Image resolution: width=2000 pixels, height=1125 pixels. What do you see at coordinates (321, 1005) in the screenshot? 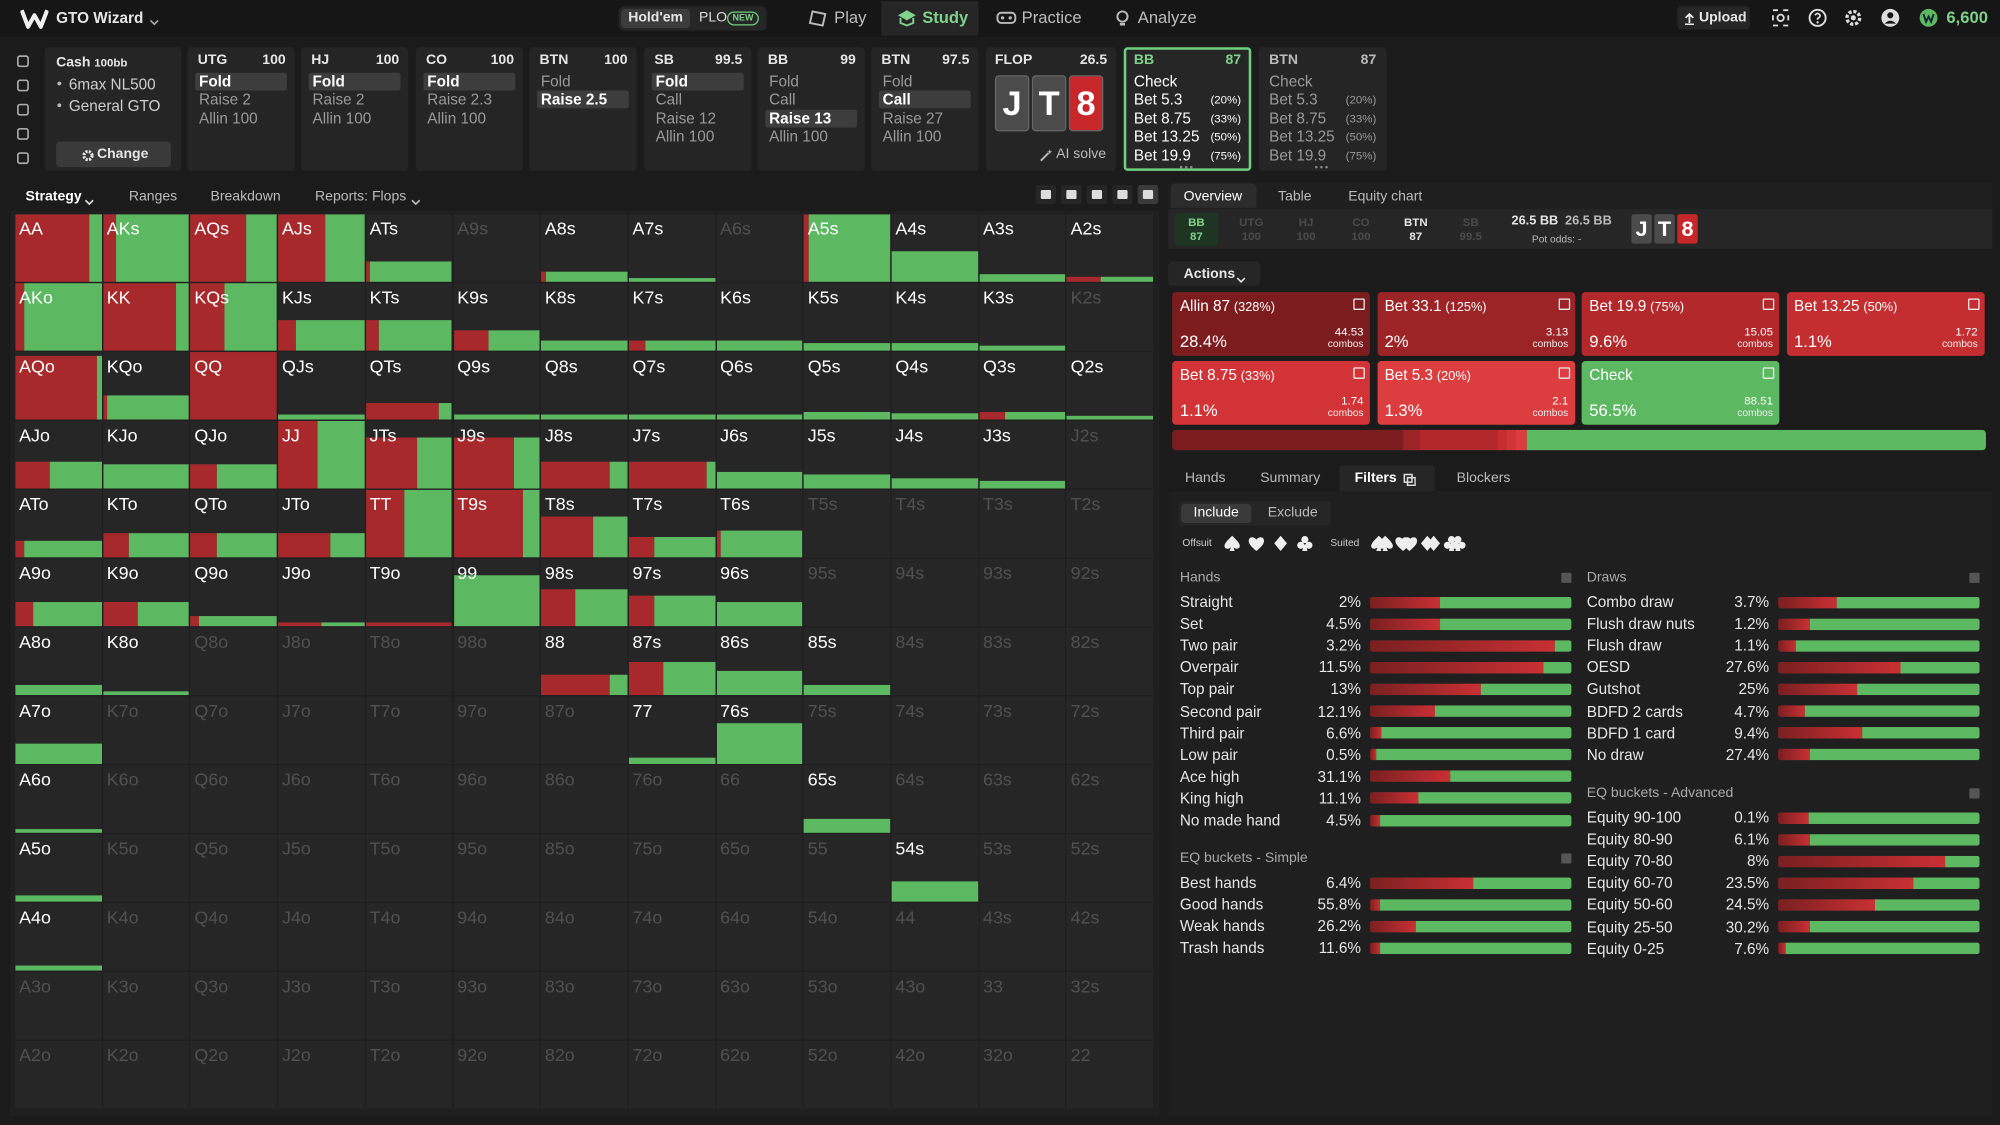
I see `hand-cell: J3o` at bounding box center [321, 1005].